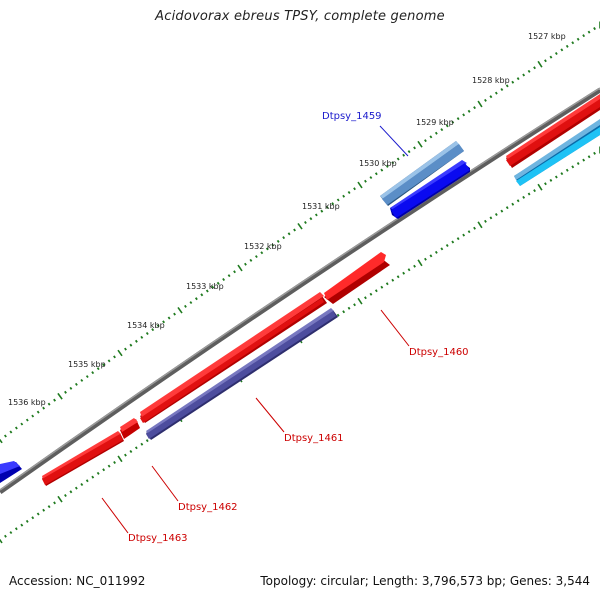  I want to click on gene-label-dtpsy-1461: Dtpsy_1461, so click(314, 438).